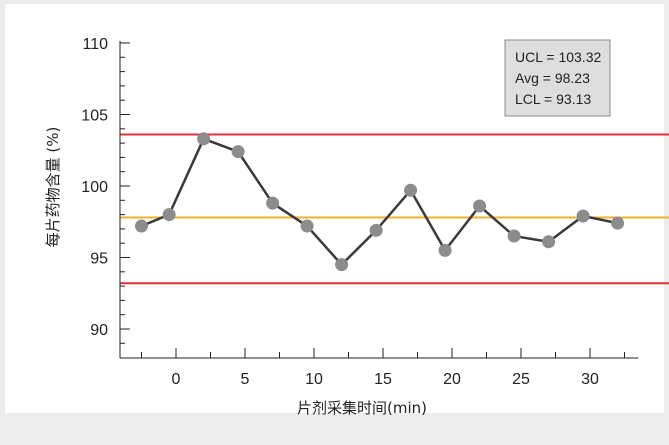 This screenshot has width=669, height=445. Describe the element at coordinates (53, 187) in the screenshot. I see `y-axis-title: 每片药物含量 (%)` at that location.